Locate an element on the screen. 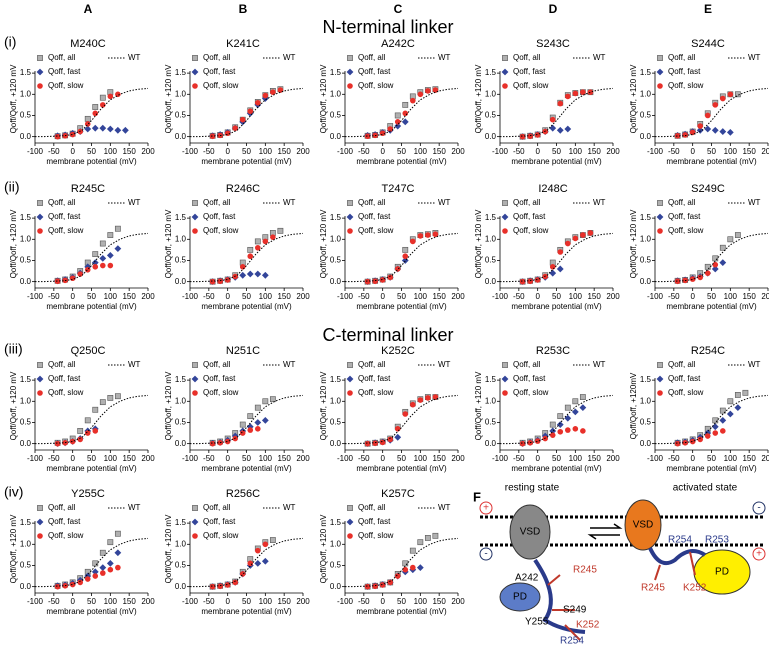 The height and width of the screenshot is (655, 769). column-label: A is located at coordinates (88, 9).